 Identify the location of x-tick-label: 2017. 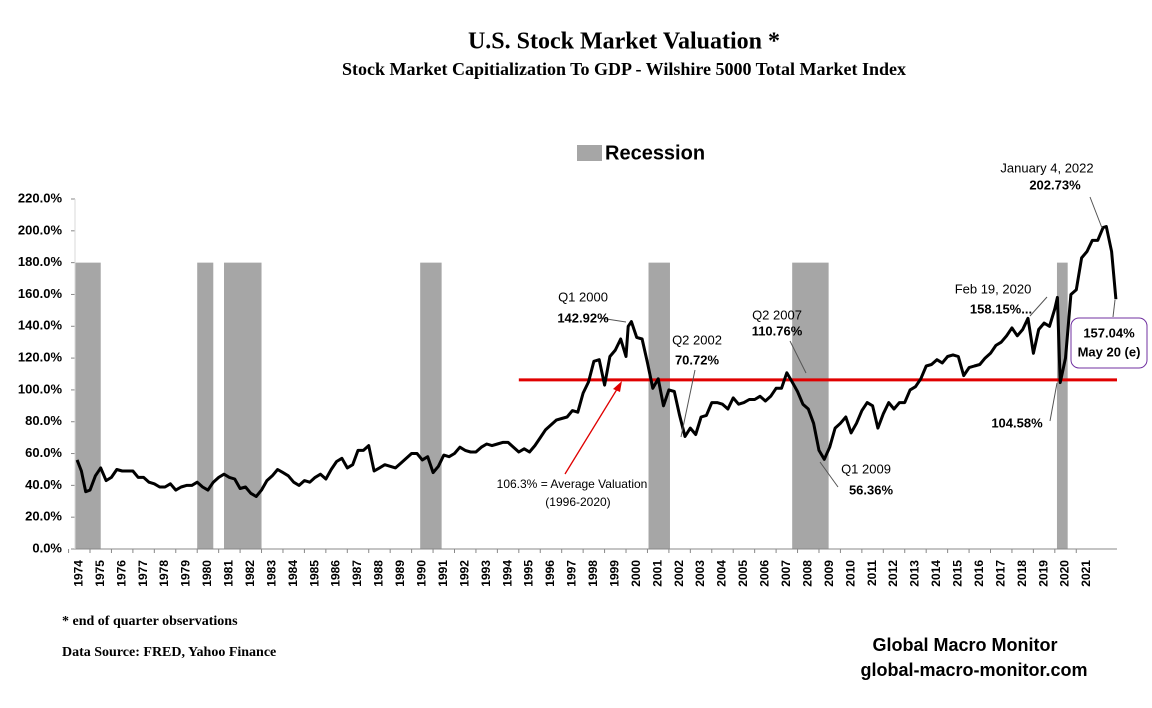
(1000, 573).